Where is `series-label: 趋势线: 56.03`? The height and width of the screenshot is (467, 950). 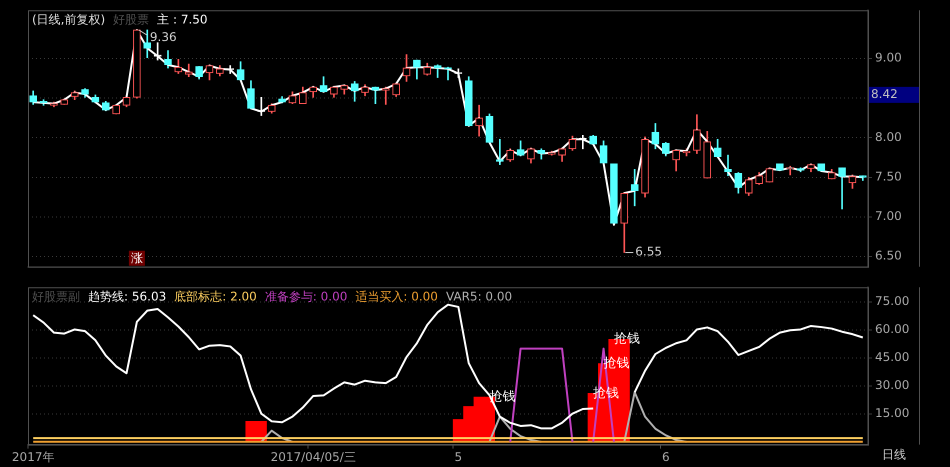 series-label: 趋势线: 56.03 is located at coordinates (127, 296).